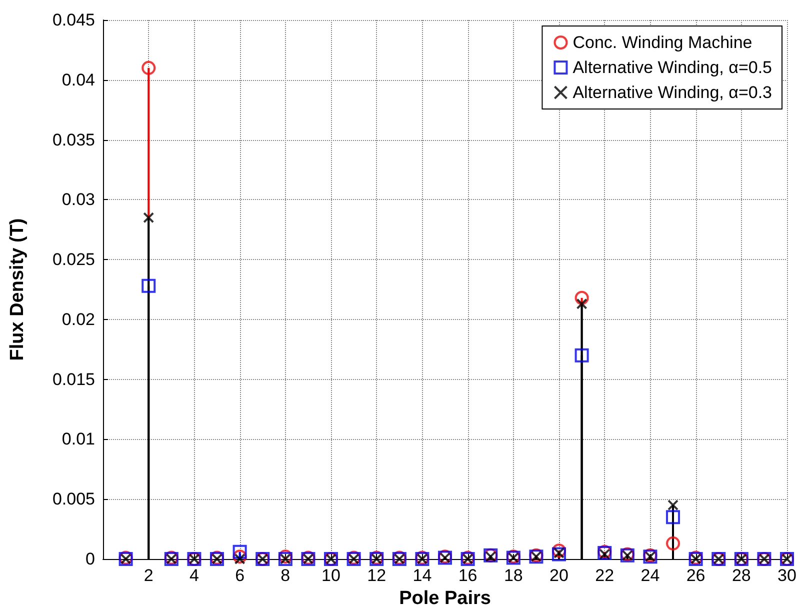  Describe the element at coordinates (331, 575) in the screenshot. I see `x-tick-label: 10` at that location.